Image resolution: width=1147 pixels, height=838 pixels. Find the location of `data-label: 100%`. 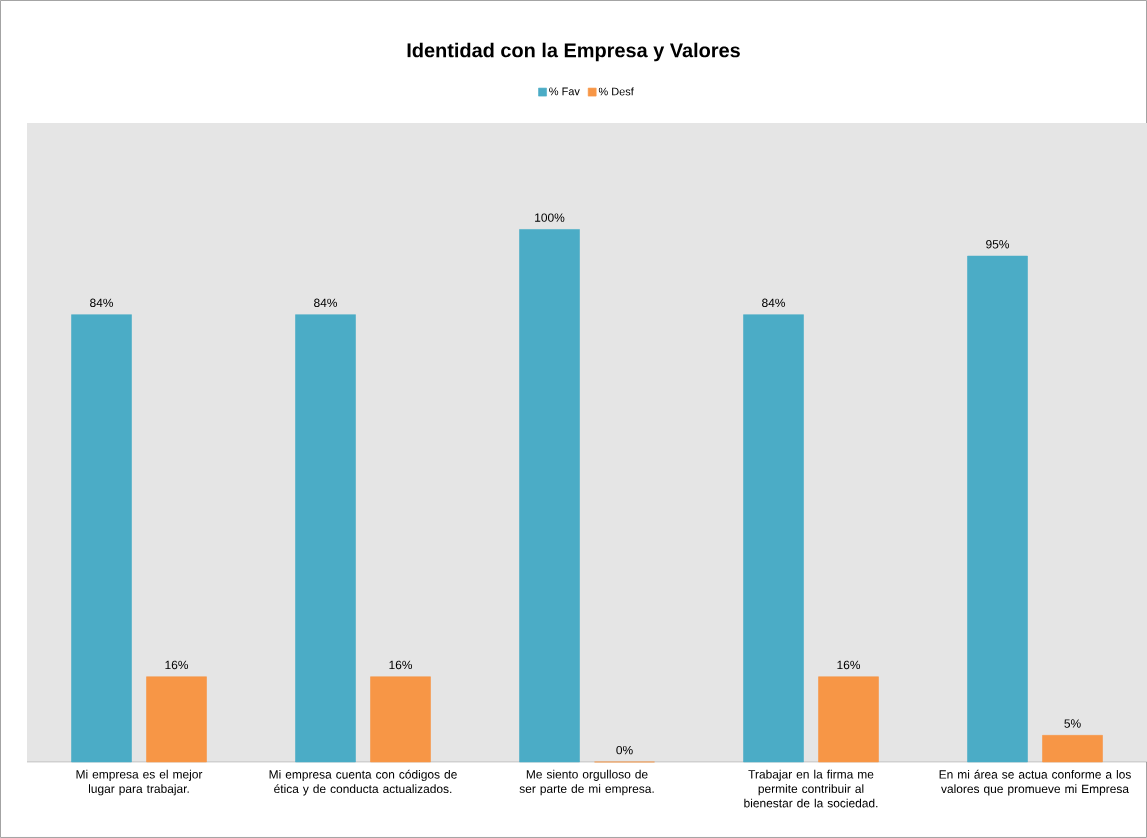

data-label: 100% is located at coordinates (550, 217).